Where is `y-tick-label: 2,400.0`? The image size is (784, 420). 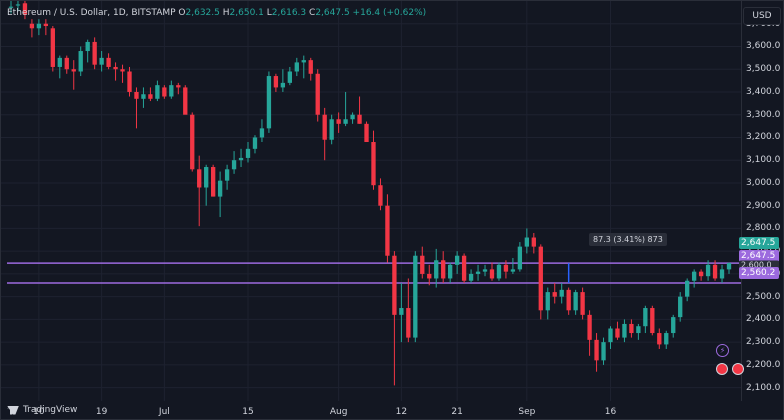 y-tick-label: 2,400.0 is located at coordinates (763, 319).